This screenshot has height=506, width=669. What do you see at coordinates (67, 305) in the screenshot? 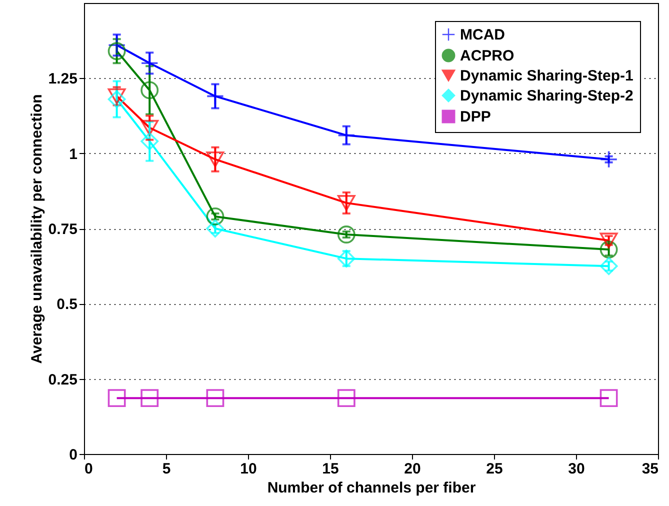
I see `y-tick-label: 0.5` at bounding box center [67, 305].